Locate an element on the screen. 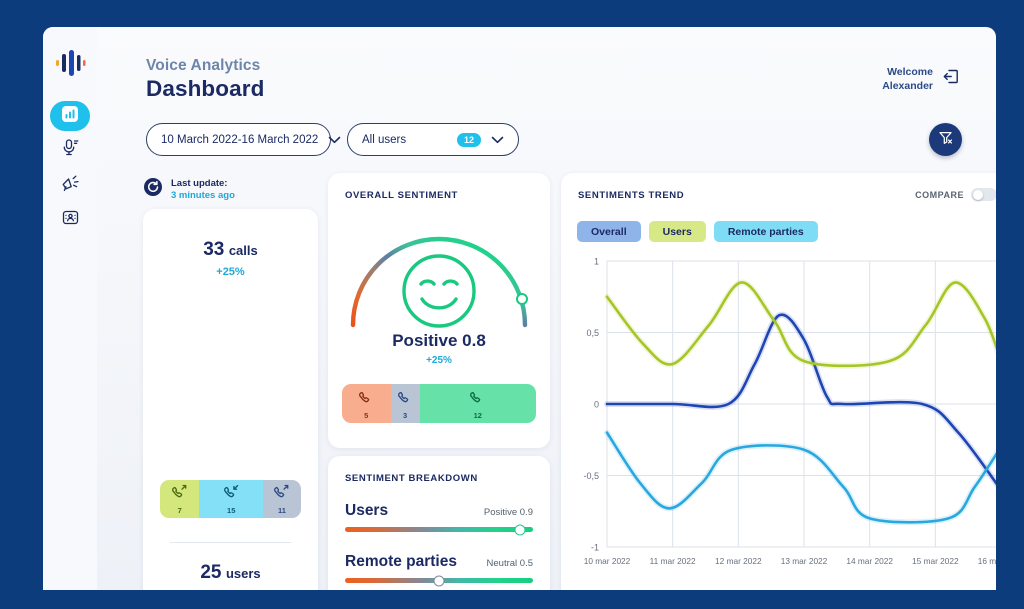 This screenshot has width=1024, height=609. legend-chip-overall: Overall is located at coordinates (609, 231).